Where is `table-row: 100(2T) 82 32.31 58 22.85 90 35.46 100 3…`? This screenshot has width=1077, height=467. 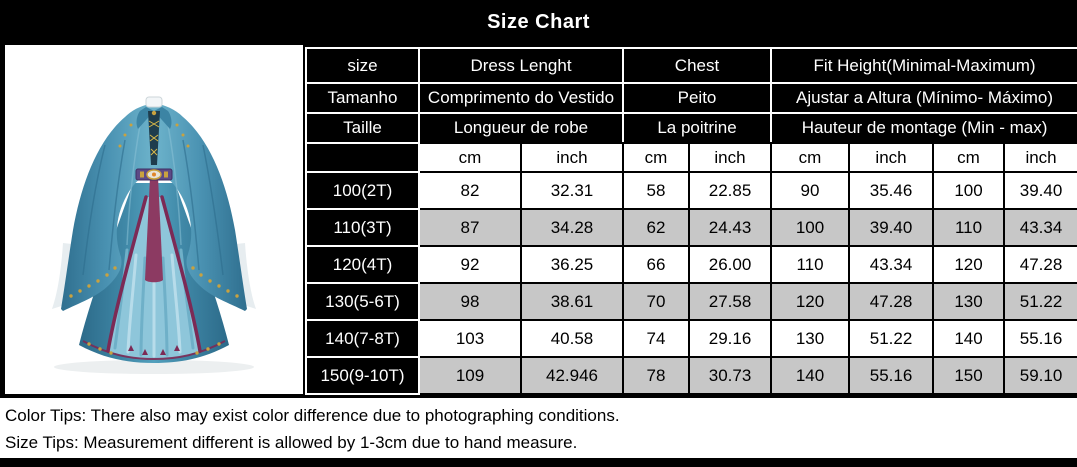
table-row: 100(2T) 82 32.31 58 22.85 90 35.46 100 3… is located at coordinates (691, 190).